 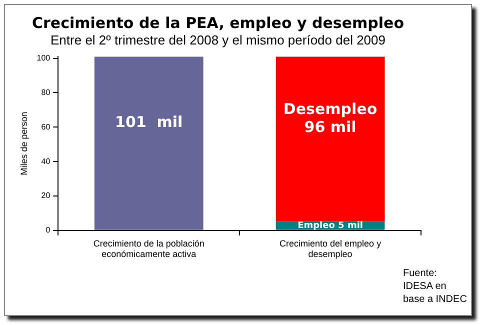 What do you see at coordinates (330, 226) in the screenshot?
I see `data-label: Empleo 5 mil` at bounding box center [330, 226].